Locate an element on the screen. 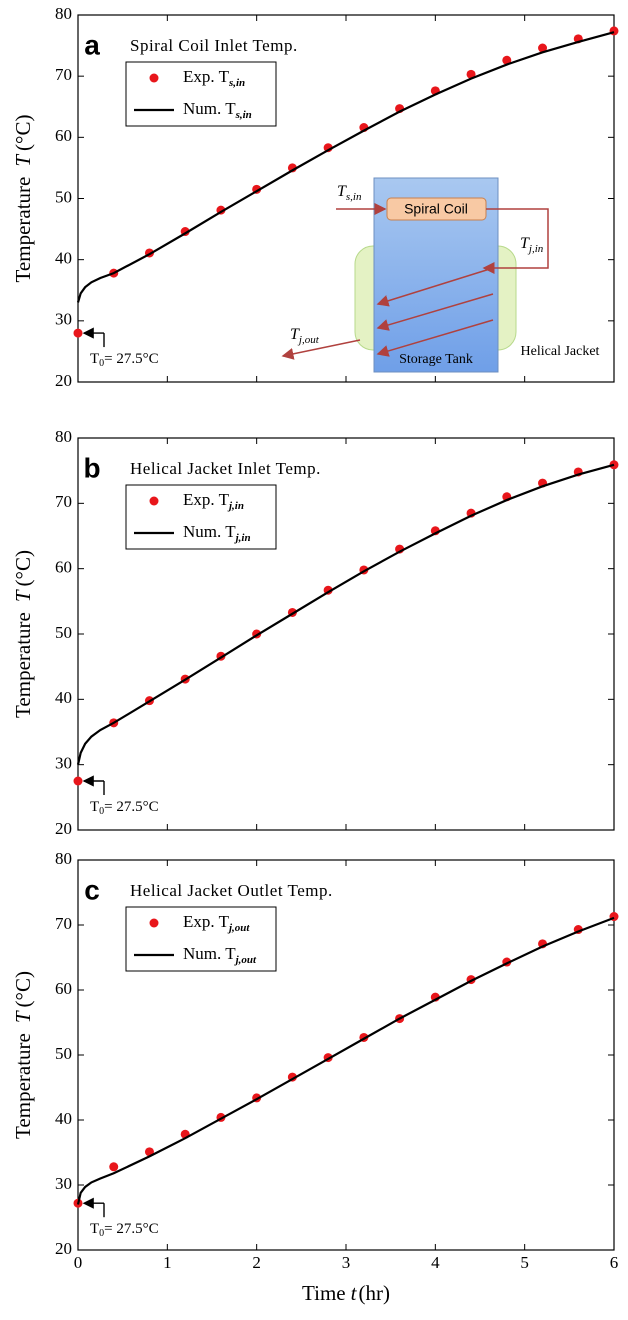 The image size is (628, 1320). subscript: j,in is located at coordinates (535, 249).